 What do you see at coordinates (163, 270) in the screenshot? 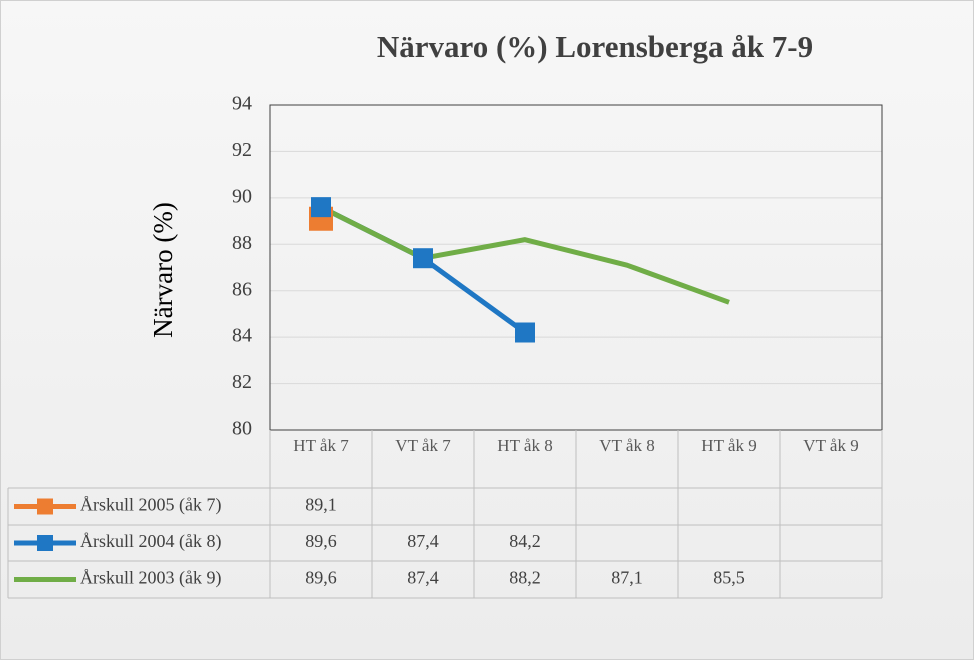
I see `y-axis-label: Närvaro (%)` at bounding box center [163, 270].